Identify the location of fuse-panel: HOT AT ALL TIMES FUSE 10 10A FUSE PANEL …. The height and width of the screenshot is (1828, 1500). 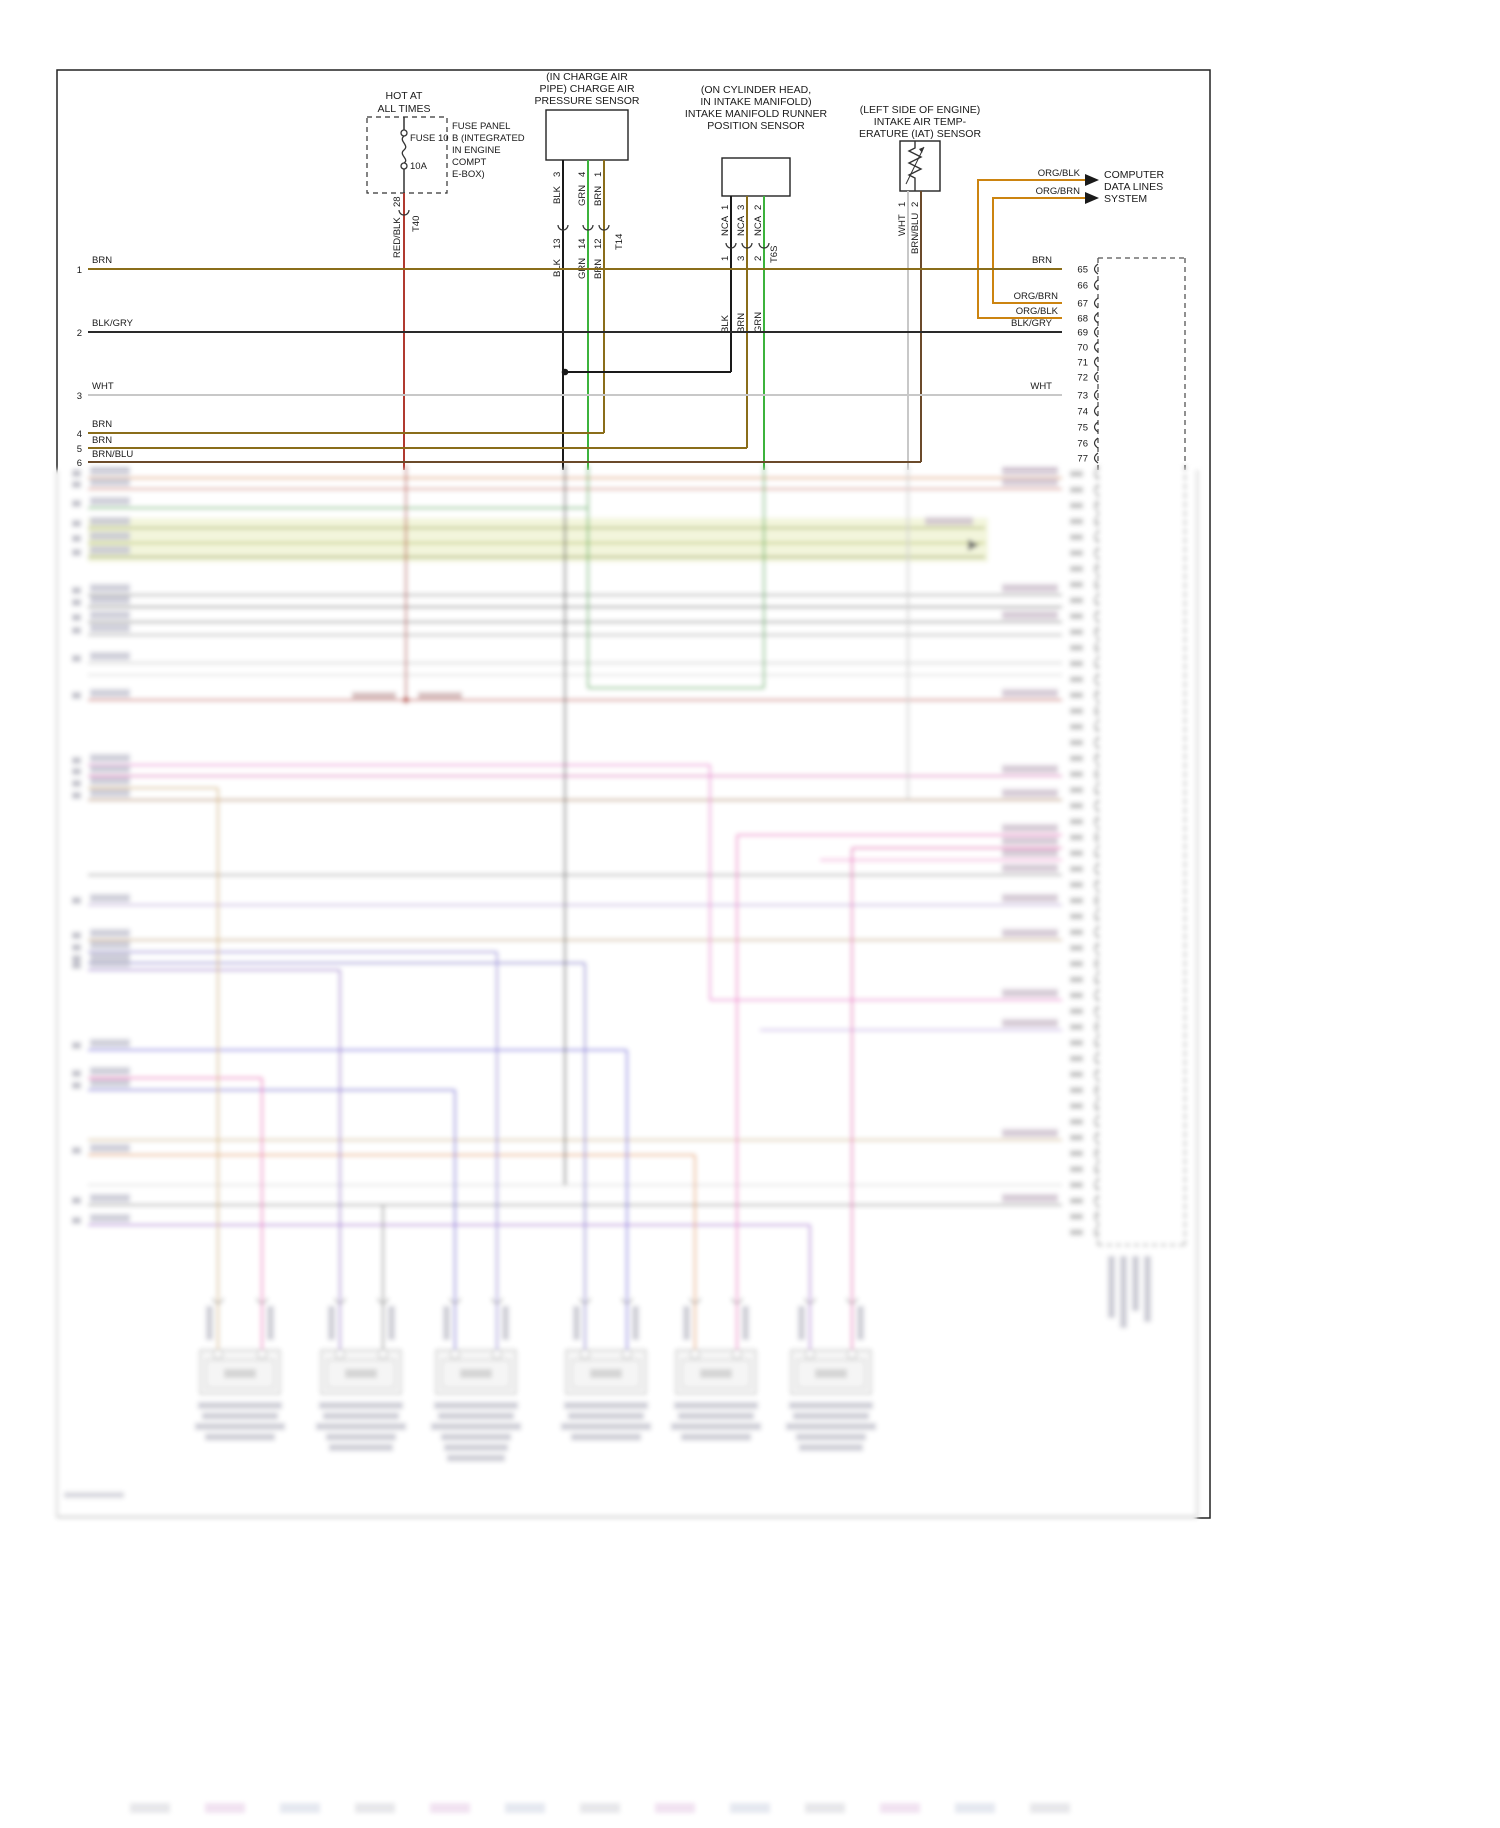
(445, 280).